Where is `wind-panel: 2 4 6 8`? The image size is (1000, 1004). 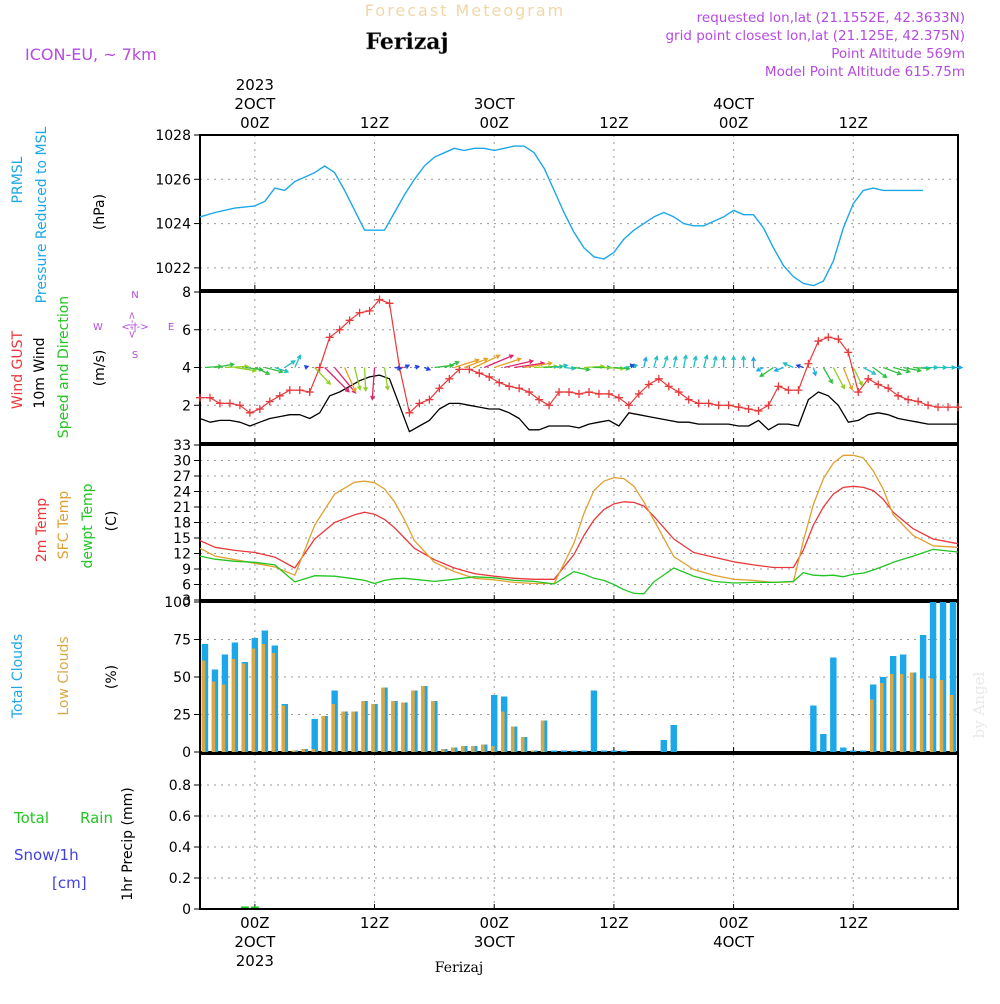 wind-panel: 2 4 6 8 is located at coordinates (573, 364).